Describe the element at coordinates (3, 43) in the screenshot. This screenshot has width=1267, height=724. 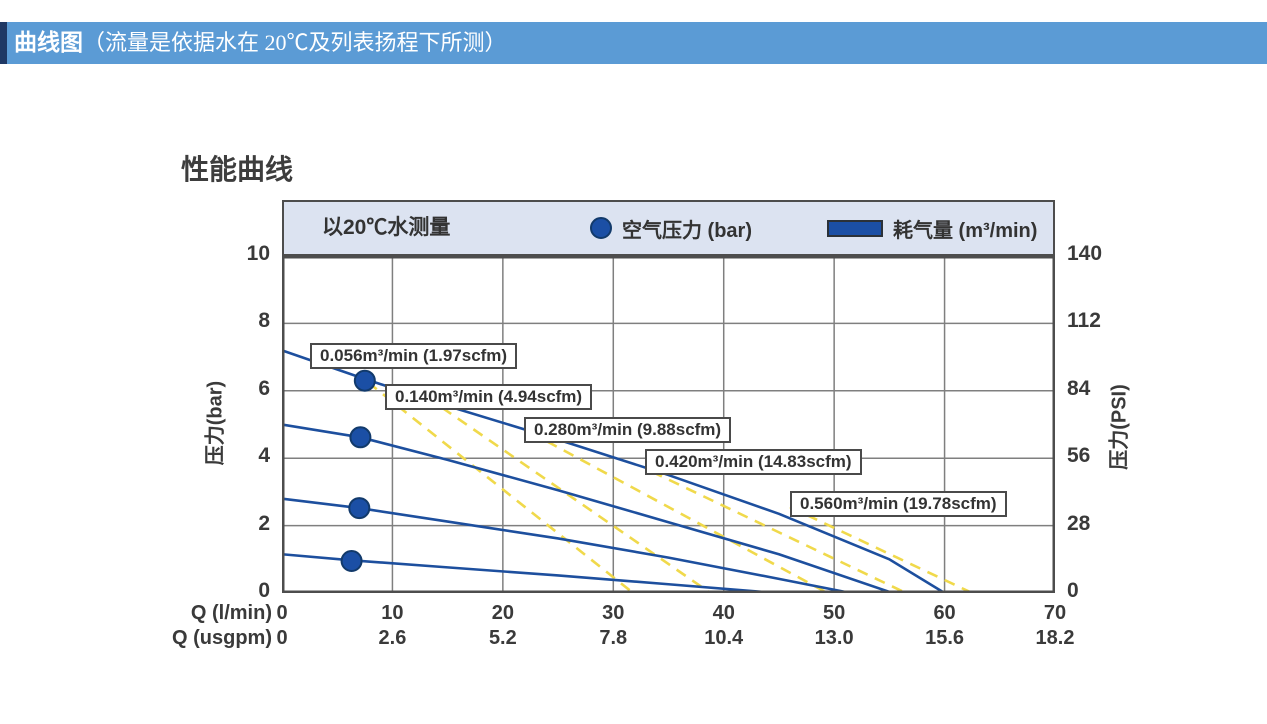
I see `header-accent-edge` at that location.